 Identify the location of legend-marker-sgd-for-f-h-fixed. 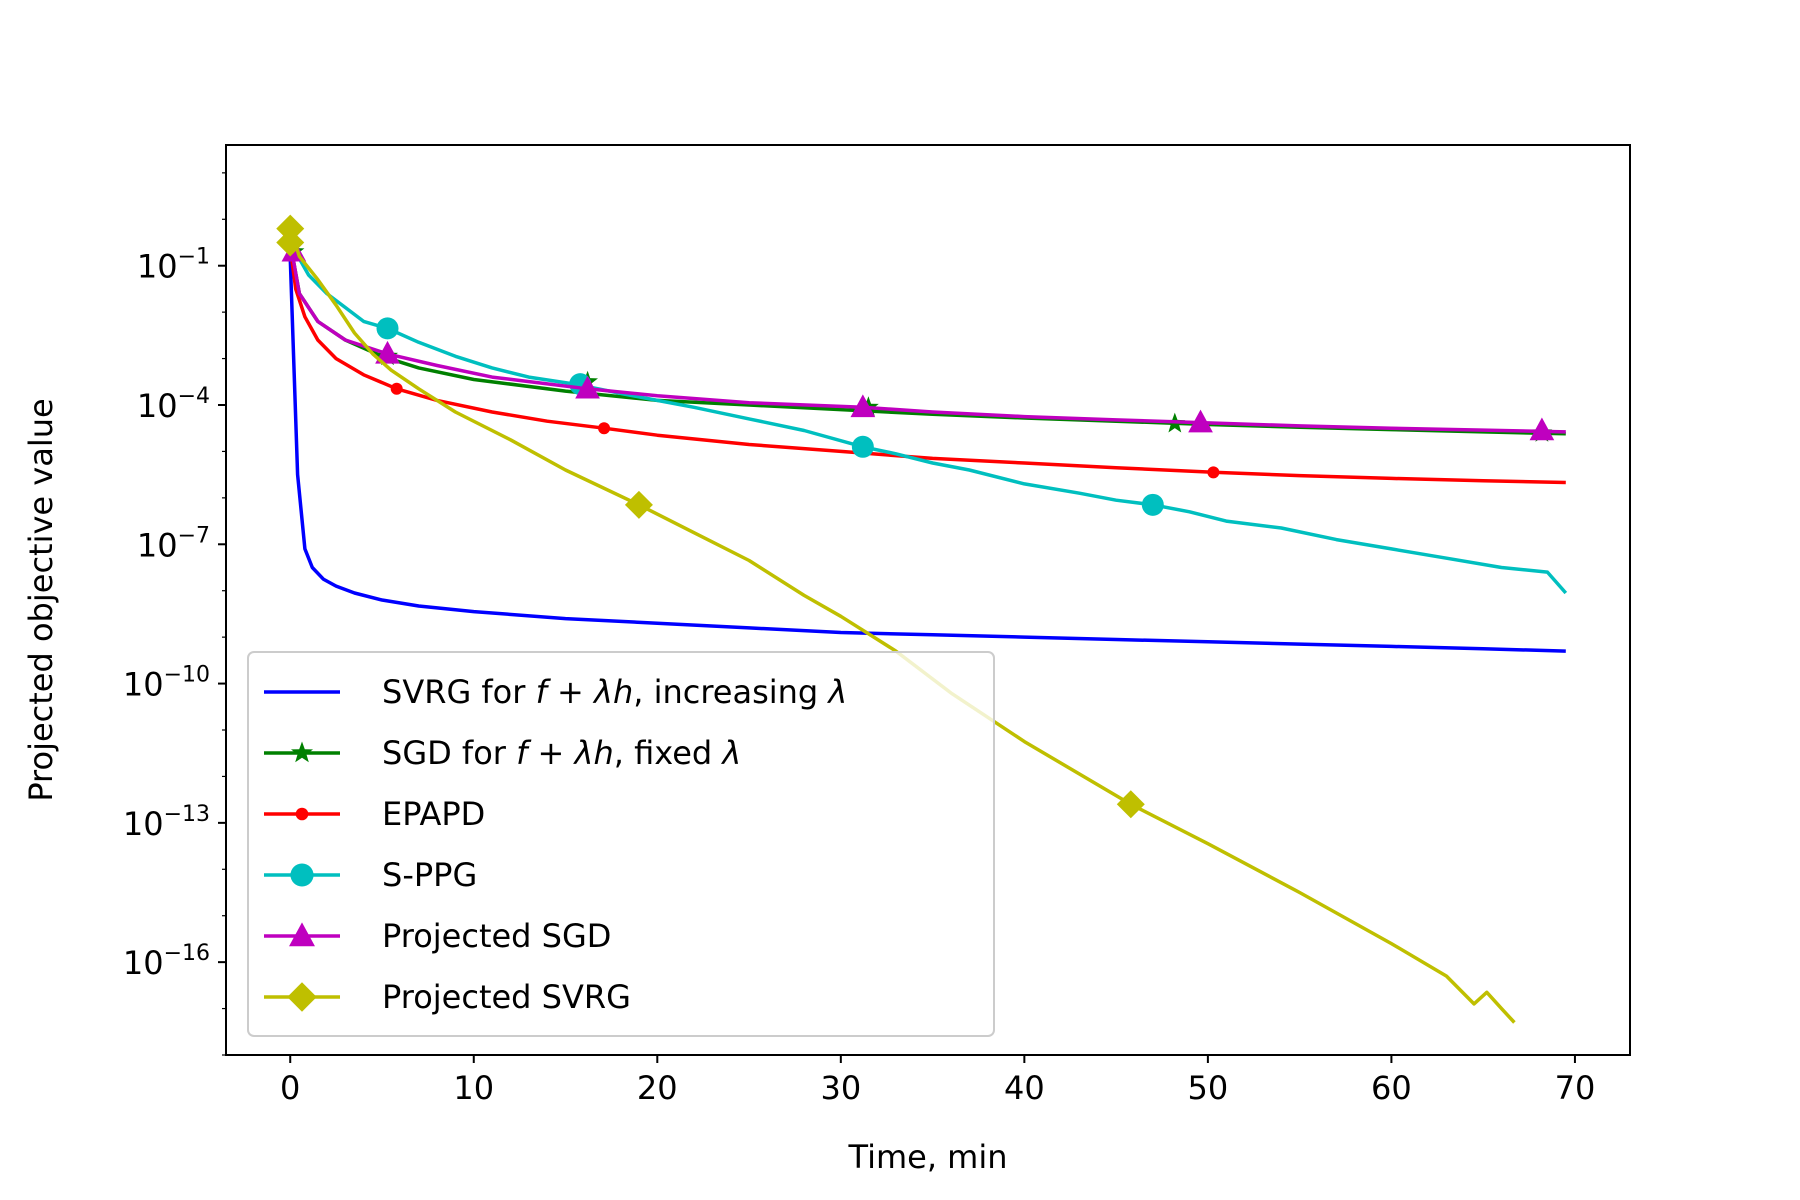
(302, 752).